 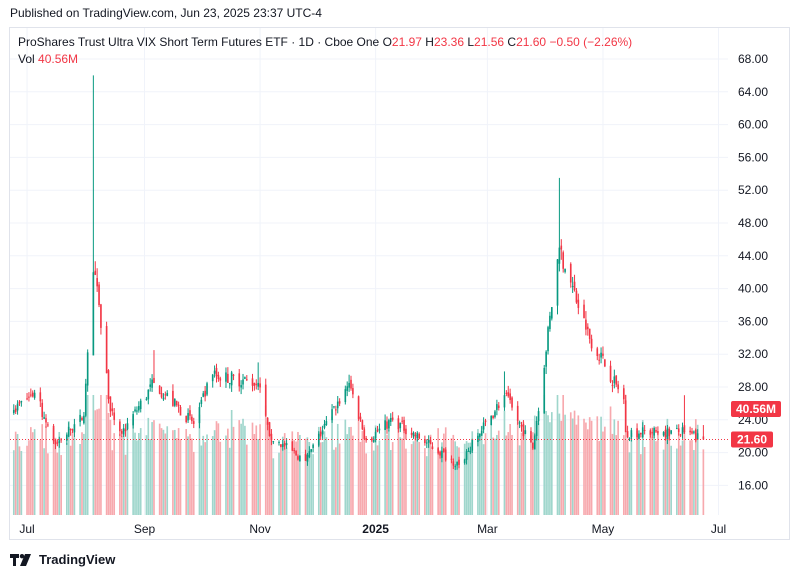 I want to click on last-price-tag, so click(x=752, y=439).